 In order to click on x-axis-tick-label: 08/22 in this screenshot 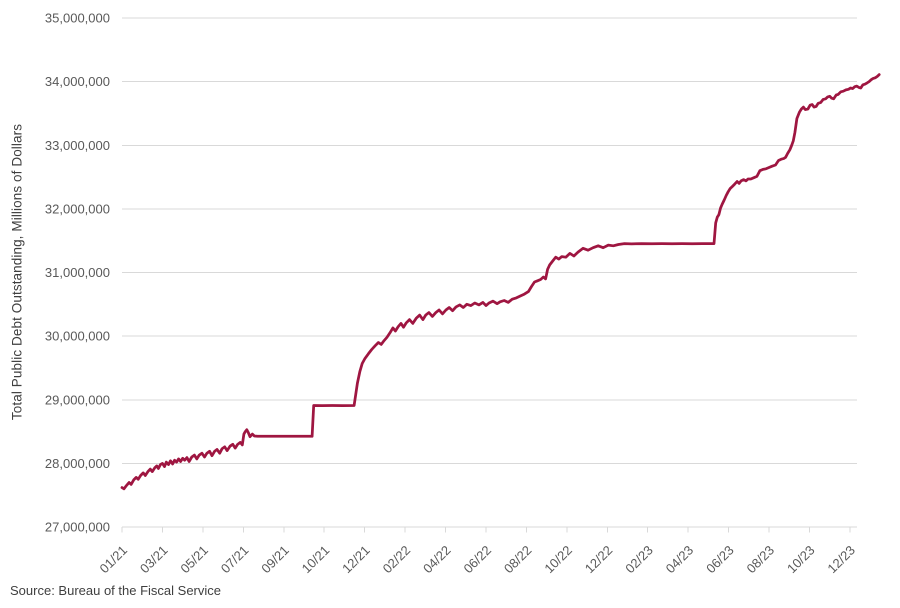, I will do `click(518, 560)`.